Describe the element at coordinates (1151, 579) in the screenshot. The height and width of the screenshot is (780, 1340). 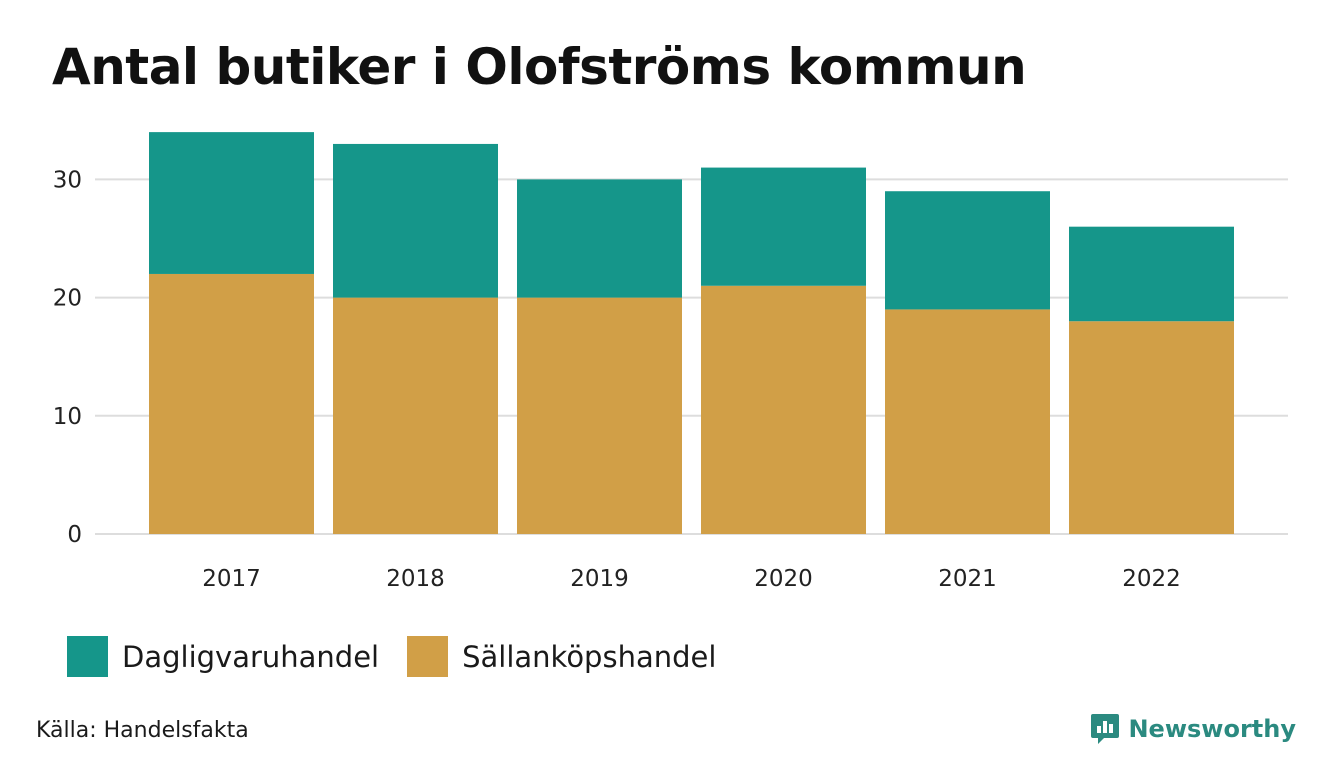
I see `x-tick-label-2022: 2022` at that location.